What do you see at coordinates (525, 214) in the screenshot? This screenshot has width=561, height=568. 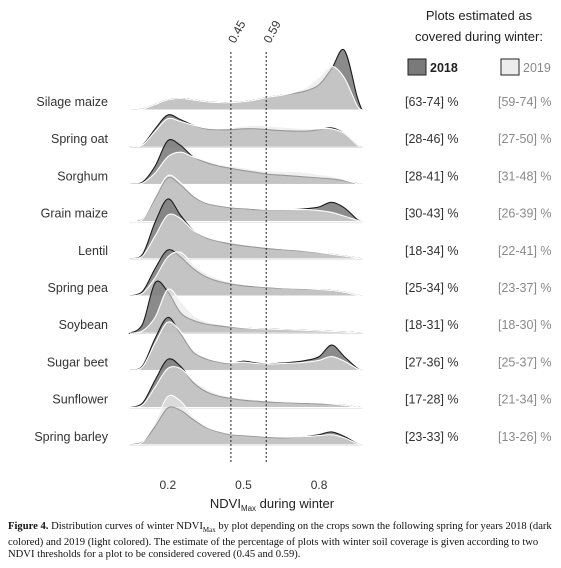 I see `pct-2019-3: [26-39] %` at bounding box center [525, 214].